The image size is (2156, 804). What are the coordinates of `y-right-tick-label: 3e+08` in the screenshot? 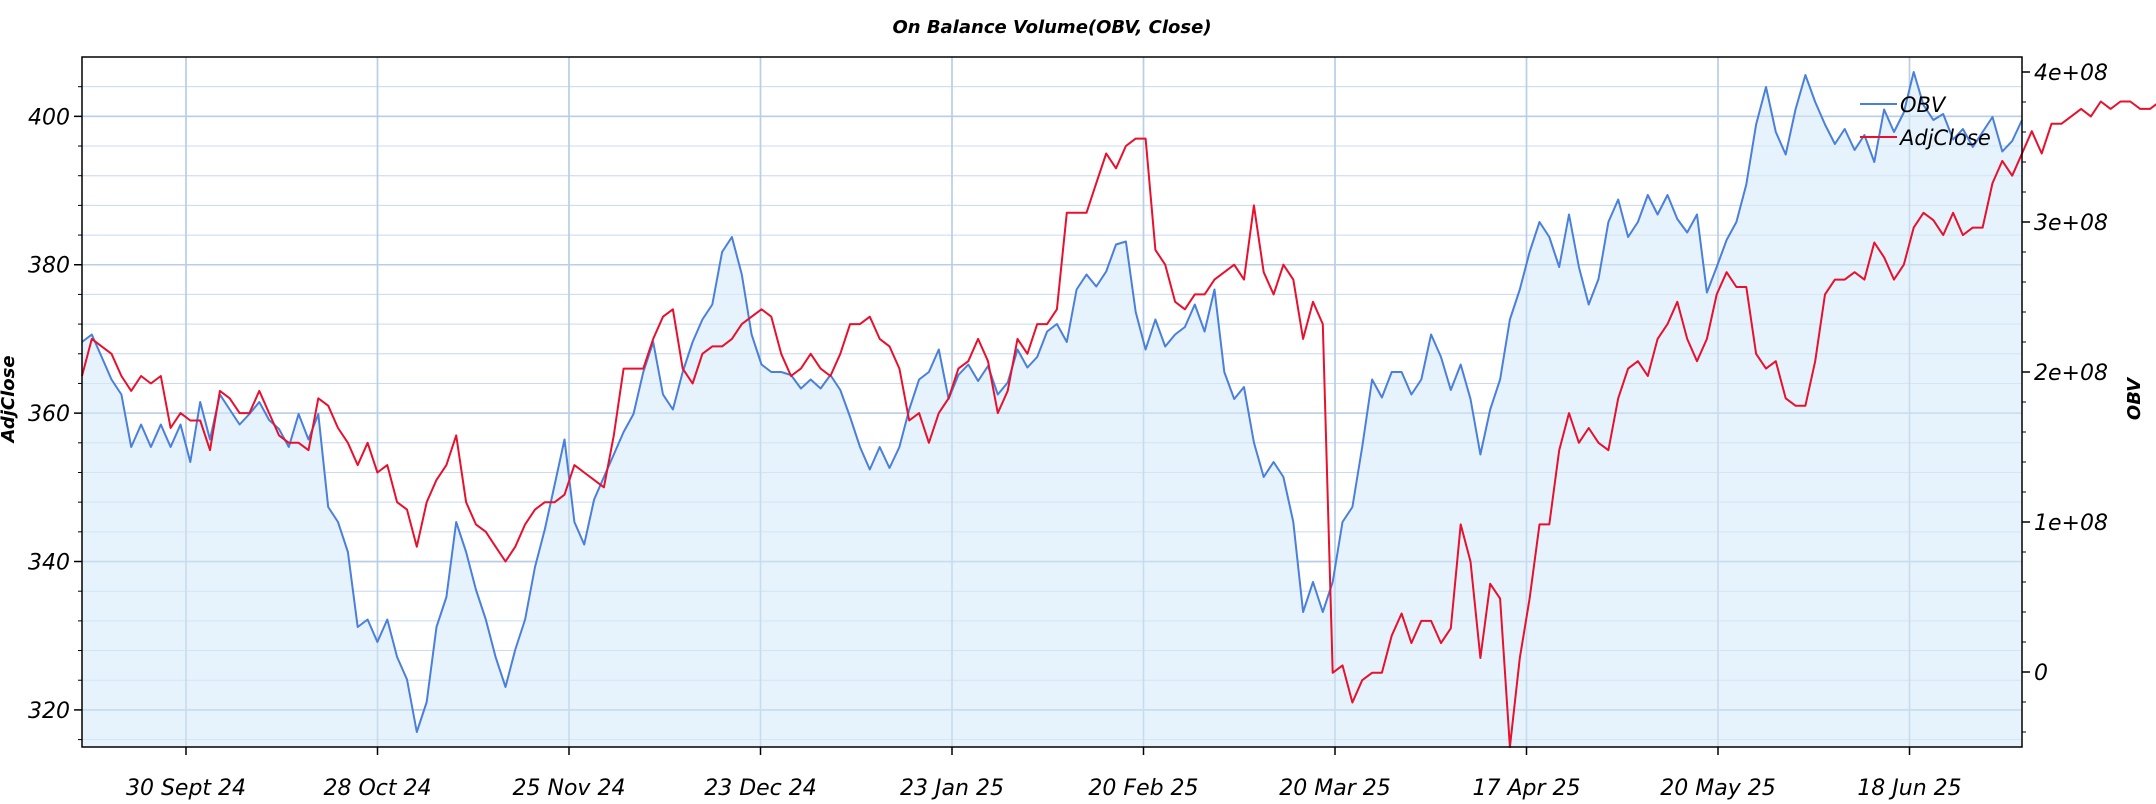 It's located at (2071, 223).